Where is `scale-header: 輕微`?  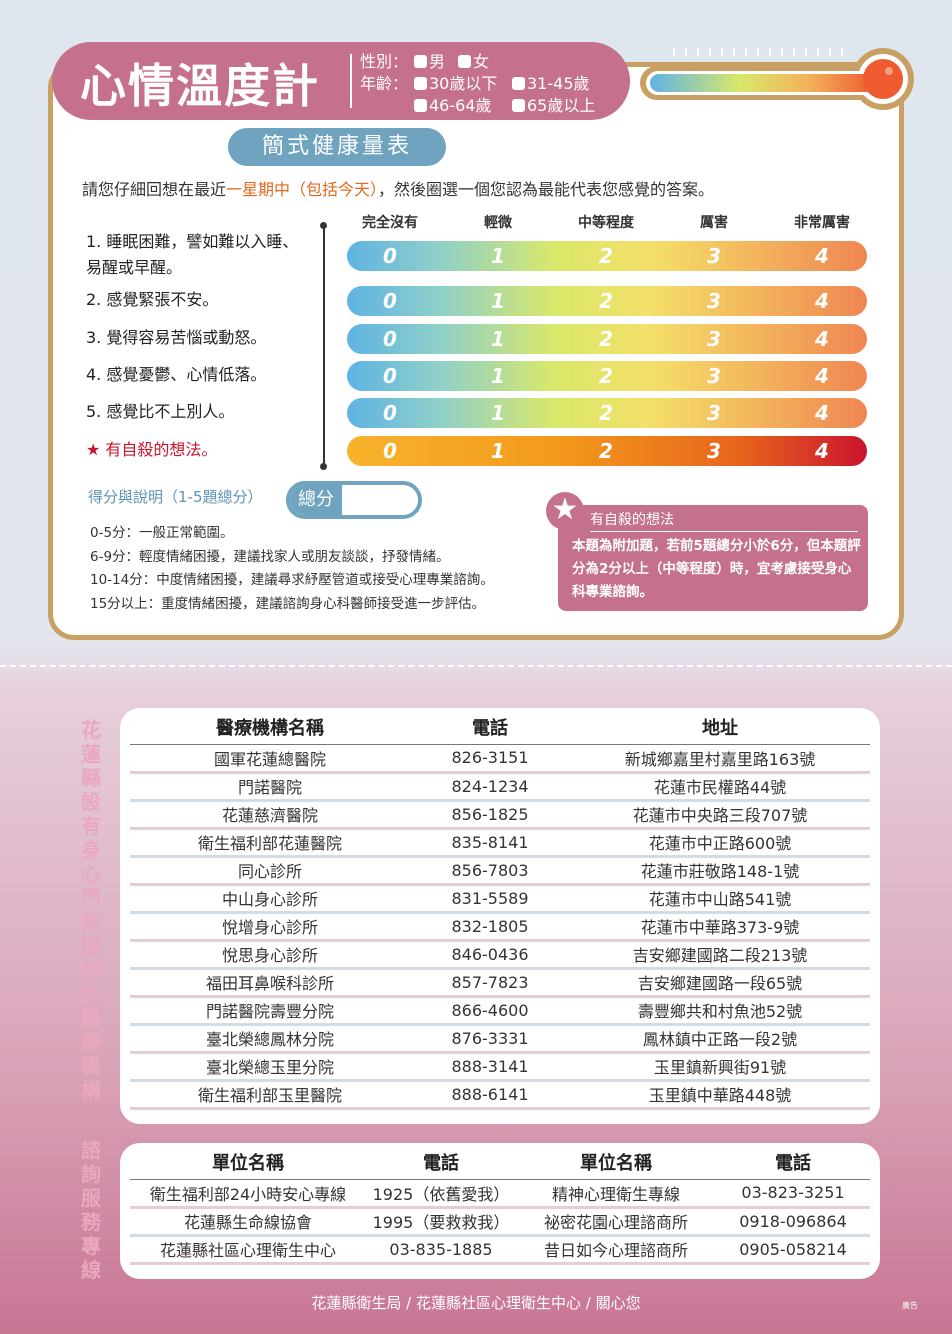 scale-header: 輕微 is located at coordinates (498, 223).